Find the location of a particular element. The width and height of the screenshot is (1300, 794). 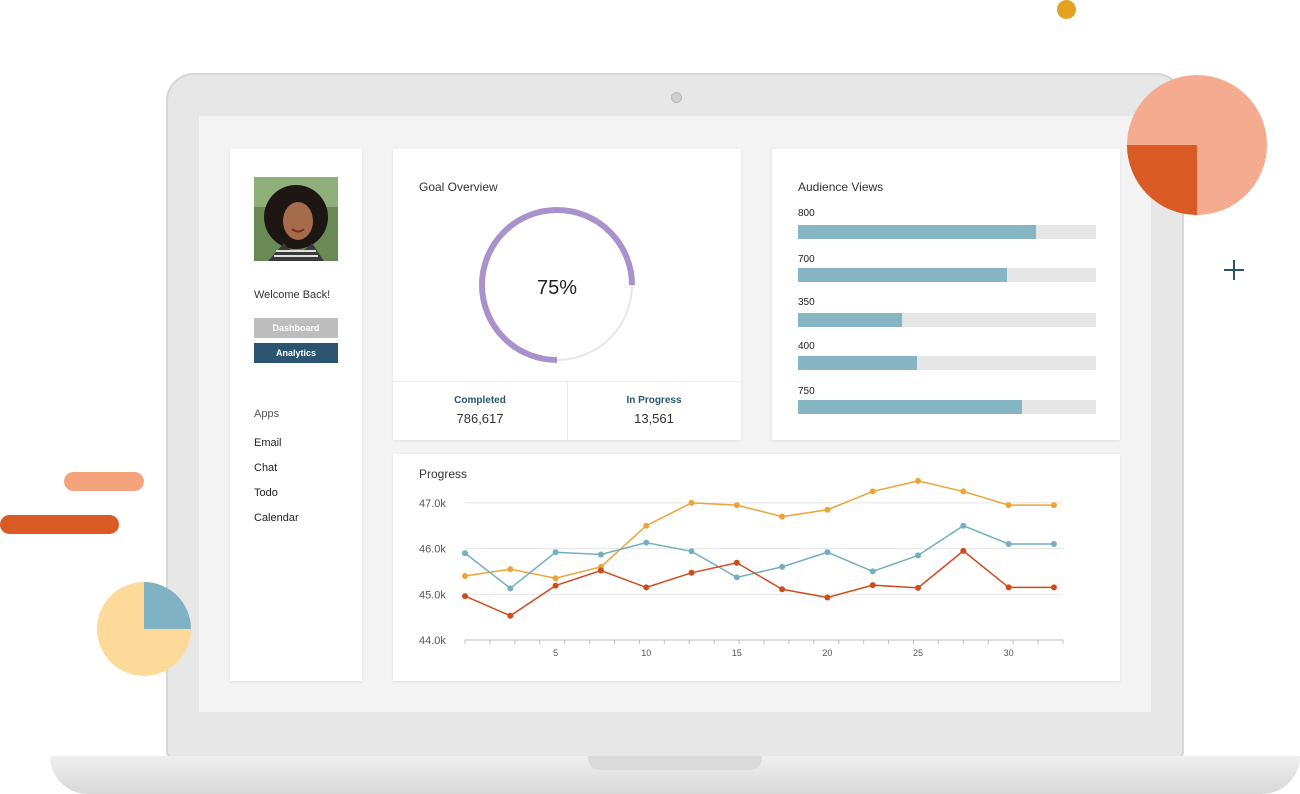

plus-icon is located at coordinates (1234, 270).